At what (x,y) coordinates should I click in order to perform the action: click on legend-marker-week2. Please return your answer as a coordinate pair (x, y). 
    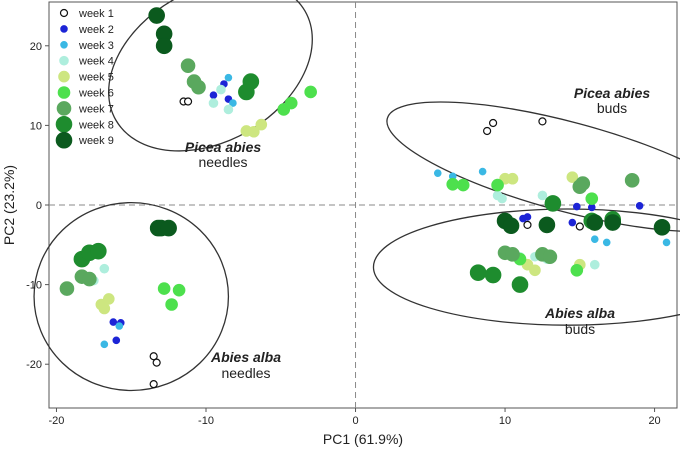
    Looking at the image, I should click on (64, 29).